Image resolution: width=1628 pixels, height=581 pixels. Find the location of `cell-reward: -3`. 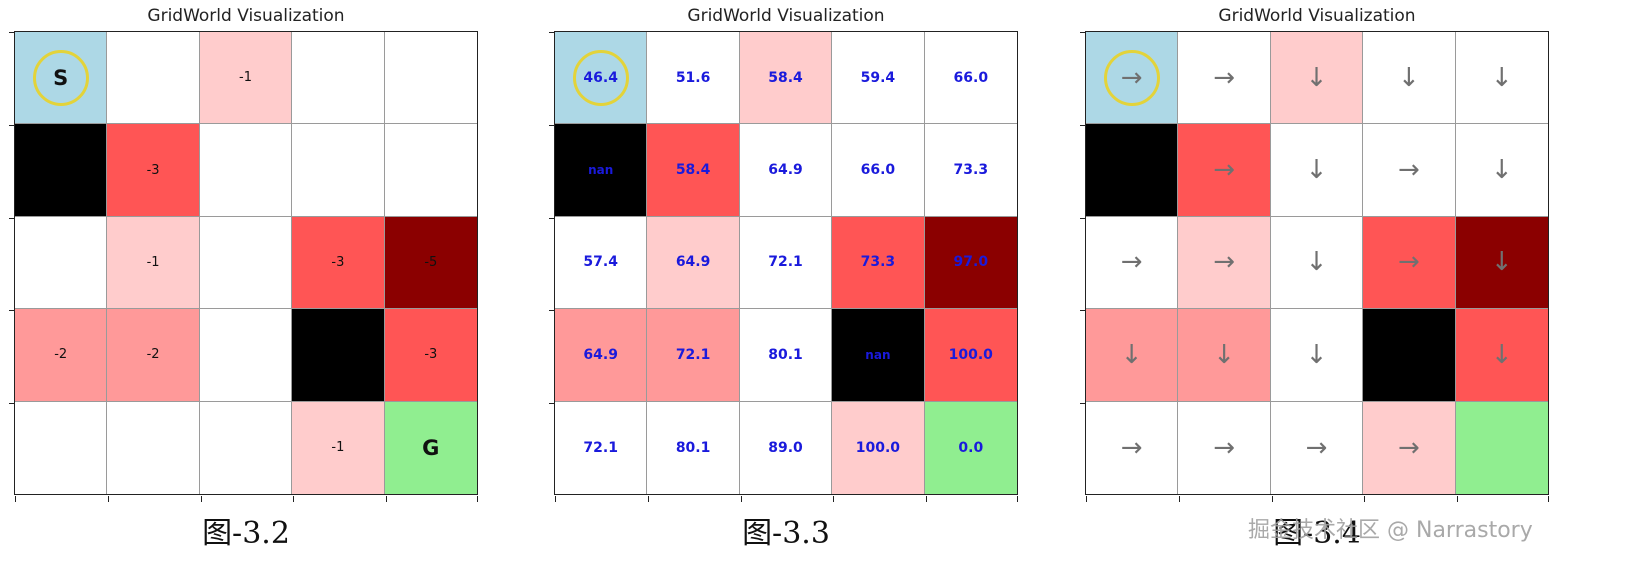

cell-reward: -3 is located at coordinates (153, 170).